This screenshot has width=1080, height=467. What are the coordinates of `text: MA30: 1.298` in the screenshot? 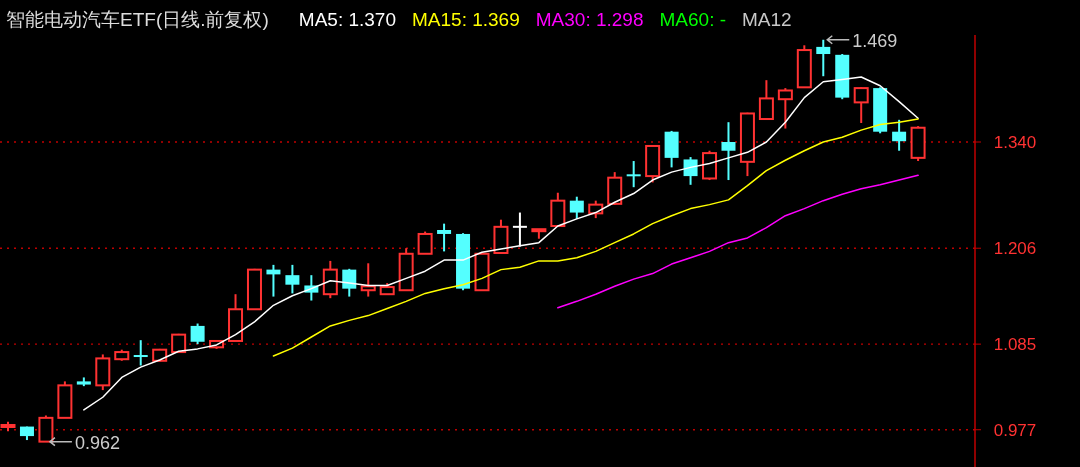 It's located at (589, 19).